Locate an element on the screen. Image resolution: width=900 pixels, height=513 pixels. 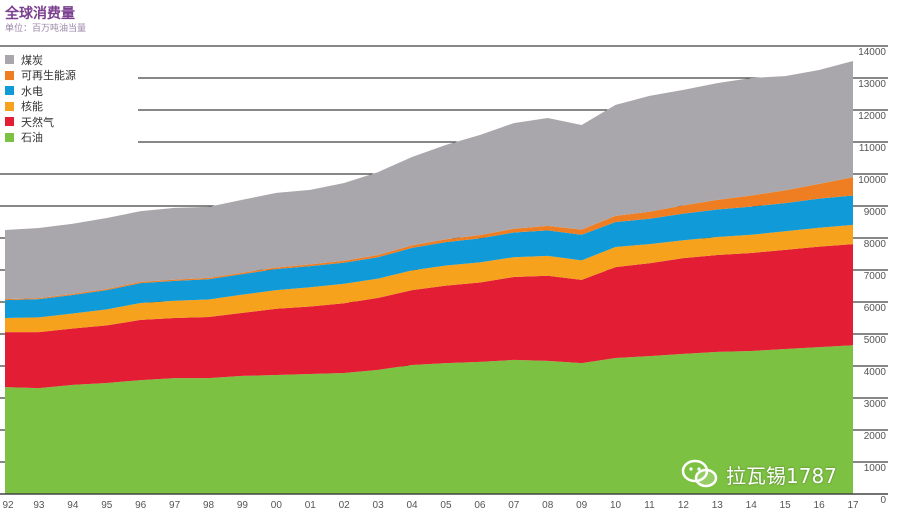
legend-label: 石油 is located at coordinates (32, 138).